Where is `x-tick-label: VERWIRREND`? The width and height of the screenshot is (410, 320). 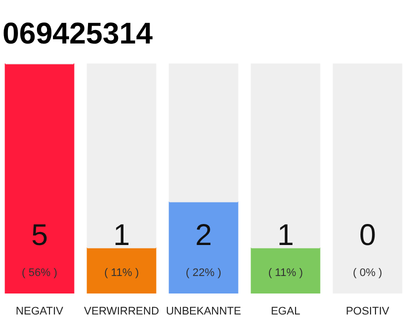
x-tick-label: VERWIRREND is located at coordinates (122, 312).